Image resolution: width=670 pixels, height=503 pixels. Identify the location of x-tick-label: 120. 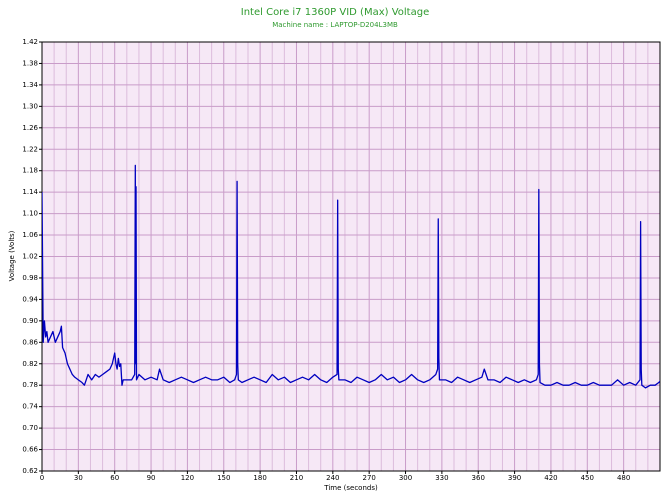
(187, 478).